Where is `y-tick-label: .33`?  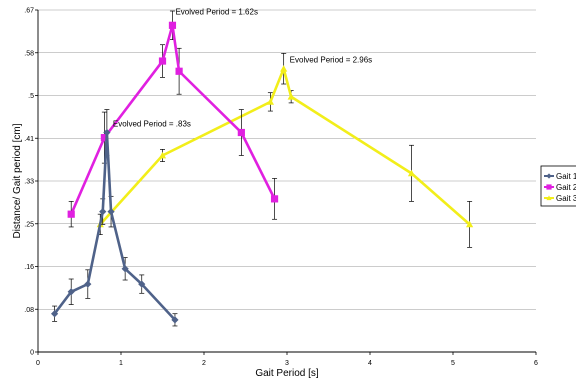
y-tick-label: .33 is located at coordinates (29, 182).